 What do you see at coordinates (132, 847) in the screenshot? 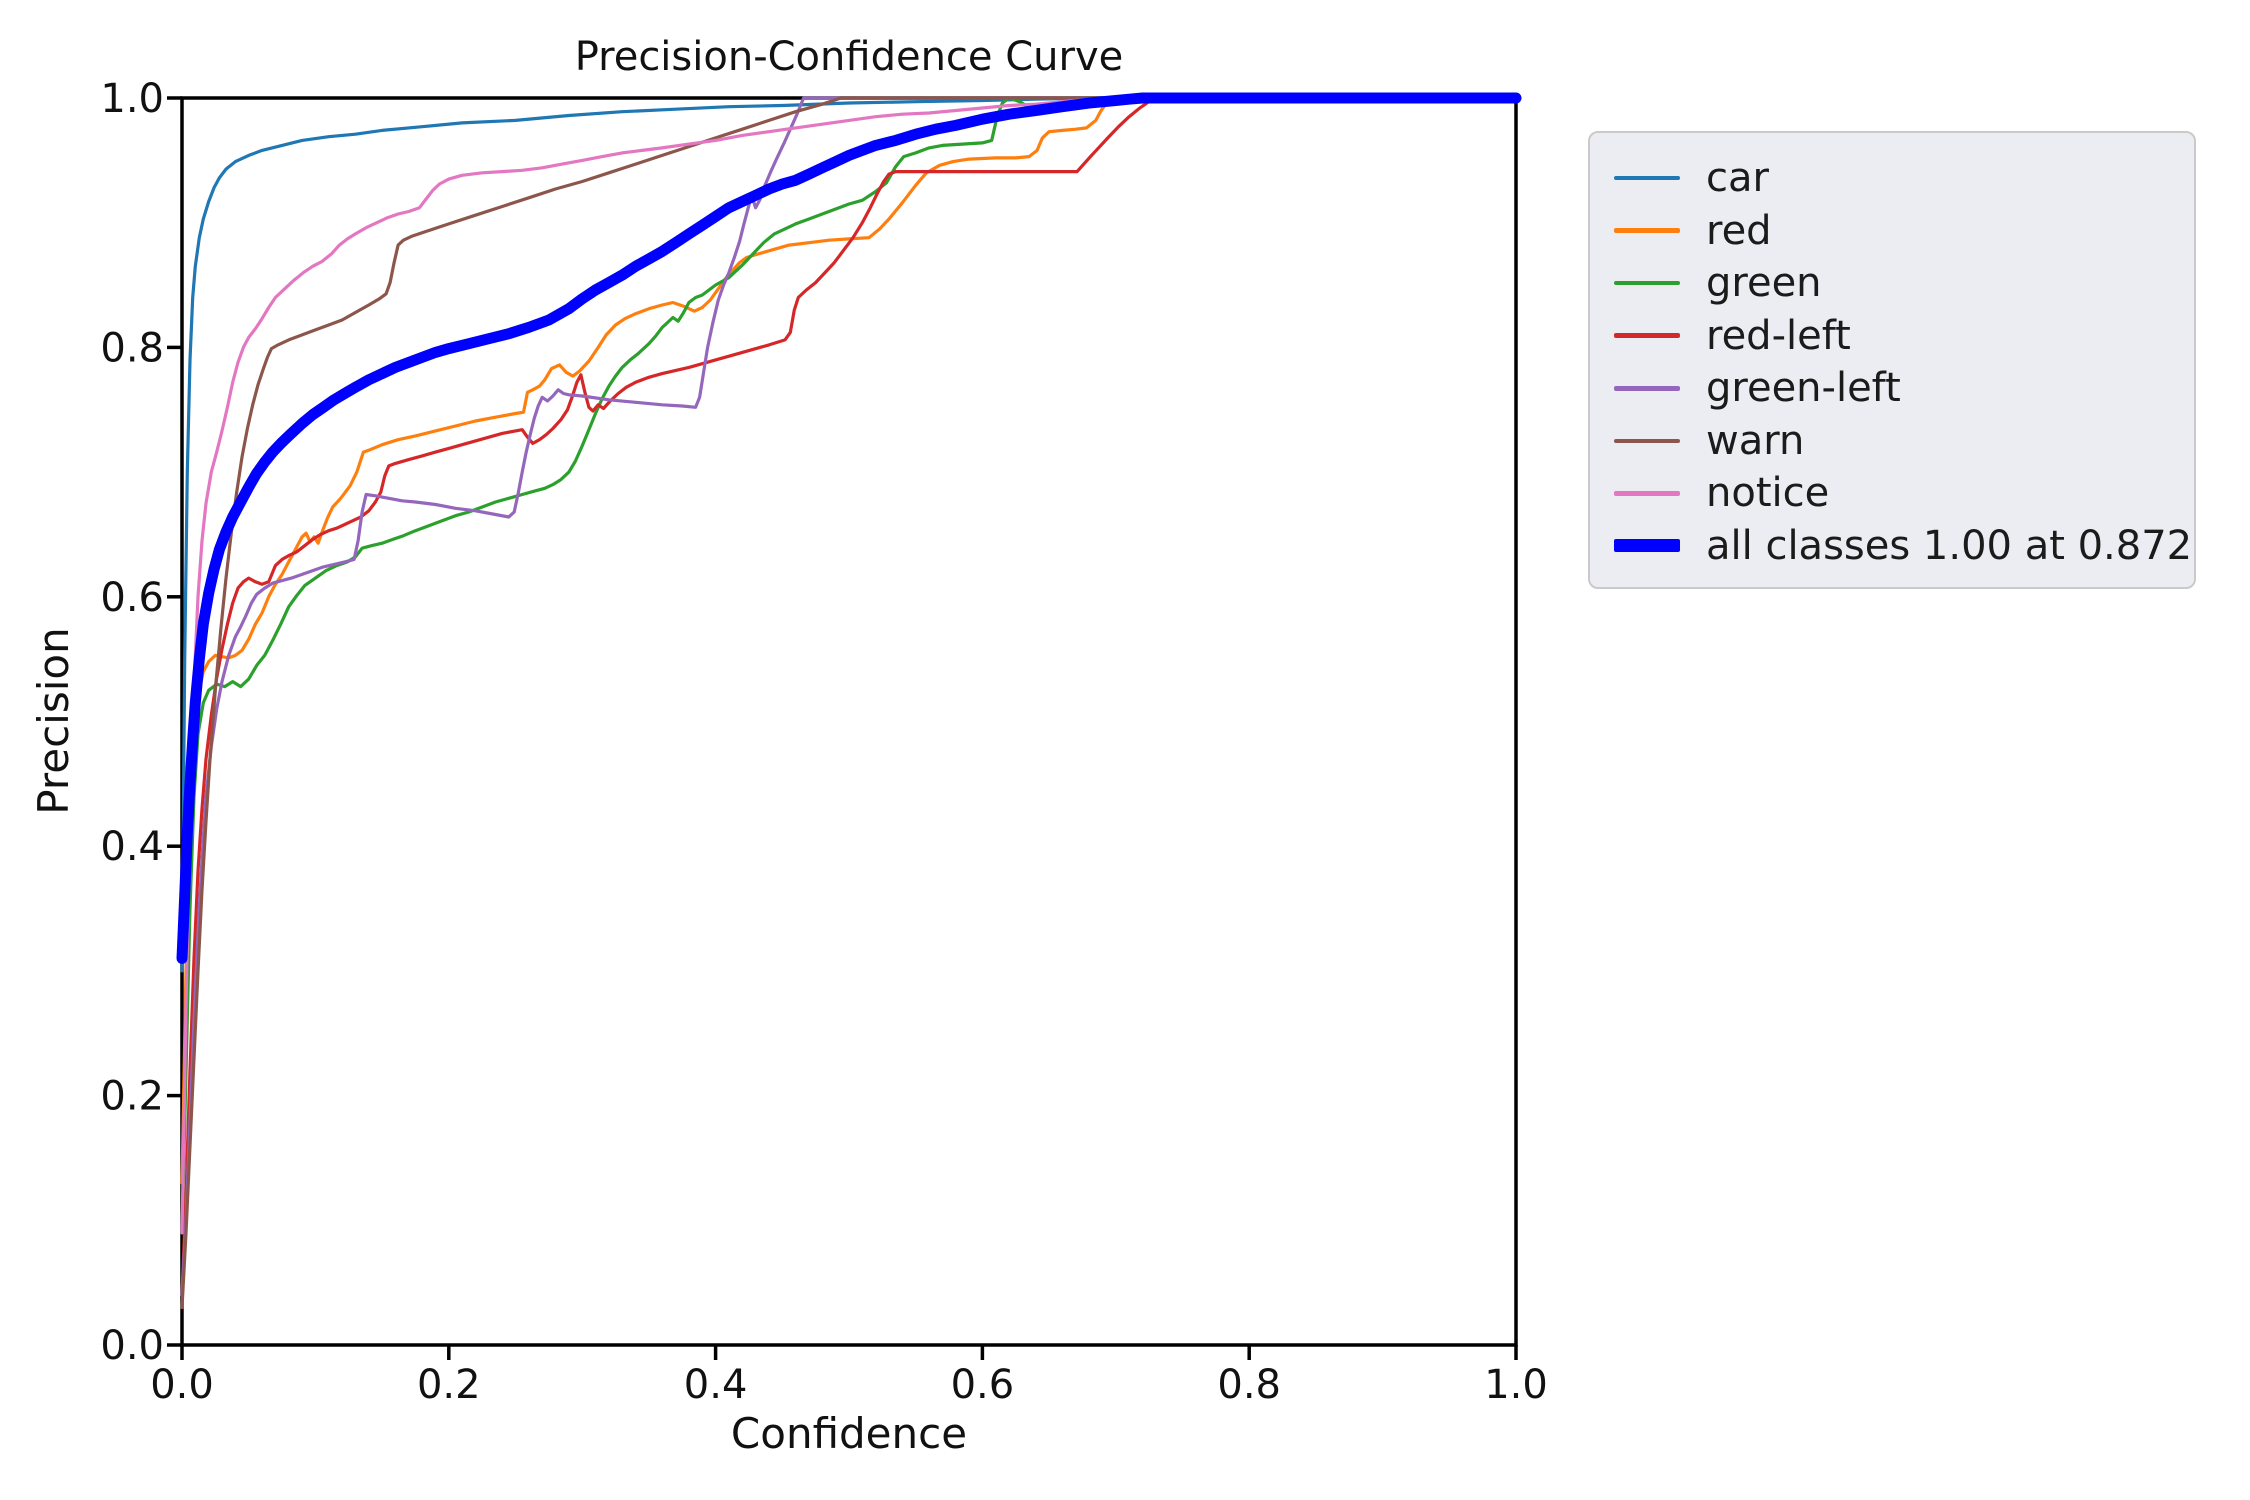
I see `y-tick-label-0.4: 0.4` at bounding box center [132, 847].